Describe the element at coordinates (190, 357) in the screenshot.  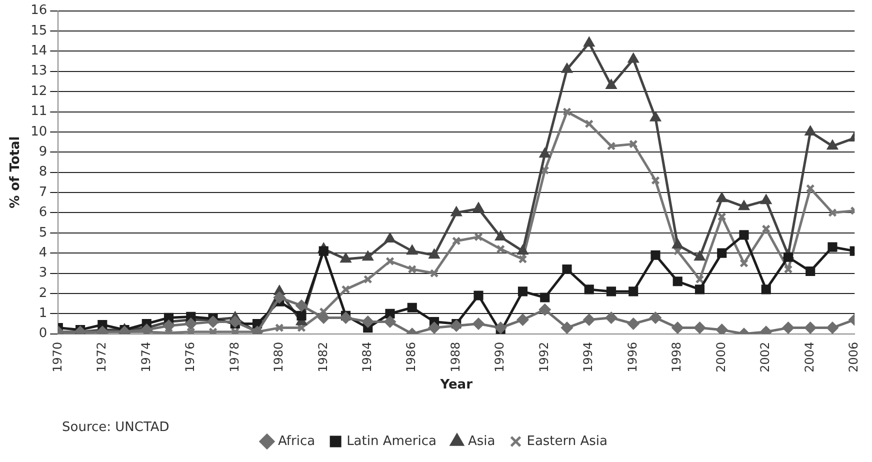
I see `x-tick-label: 1976` at that location.